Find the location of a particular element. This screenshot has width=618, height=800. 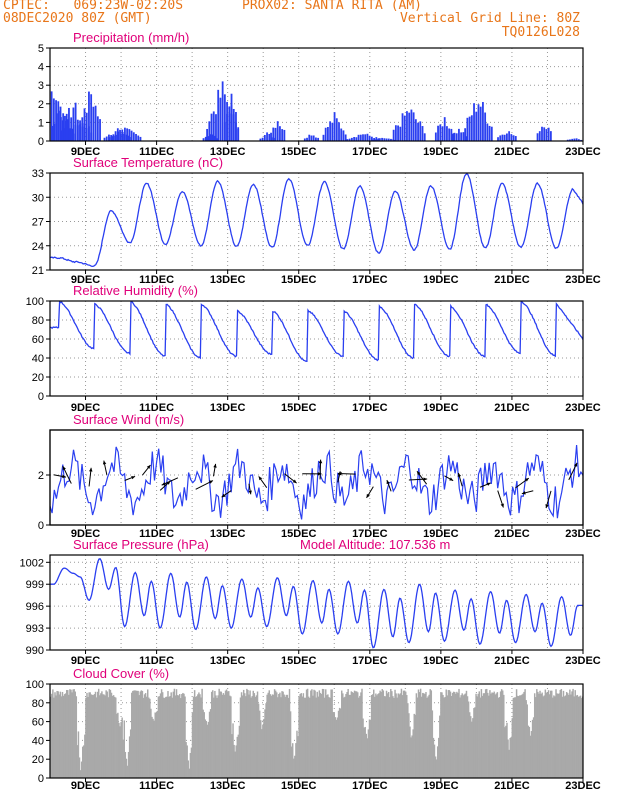

y-tick-label: 1 is located at coordinates (41, 123).